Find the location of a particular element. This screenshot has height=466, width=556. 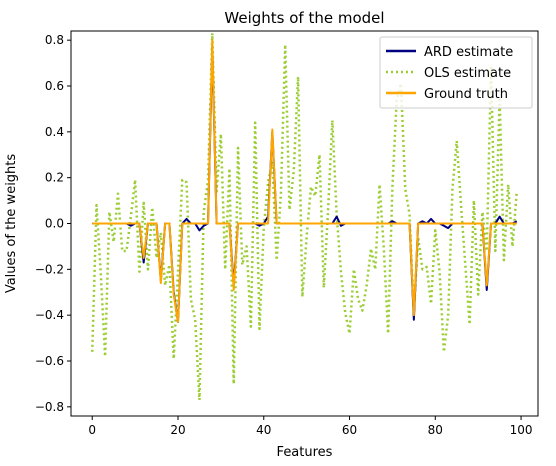

x-tick-label: 20 is located at coordinates (177, 430).